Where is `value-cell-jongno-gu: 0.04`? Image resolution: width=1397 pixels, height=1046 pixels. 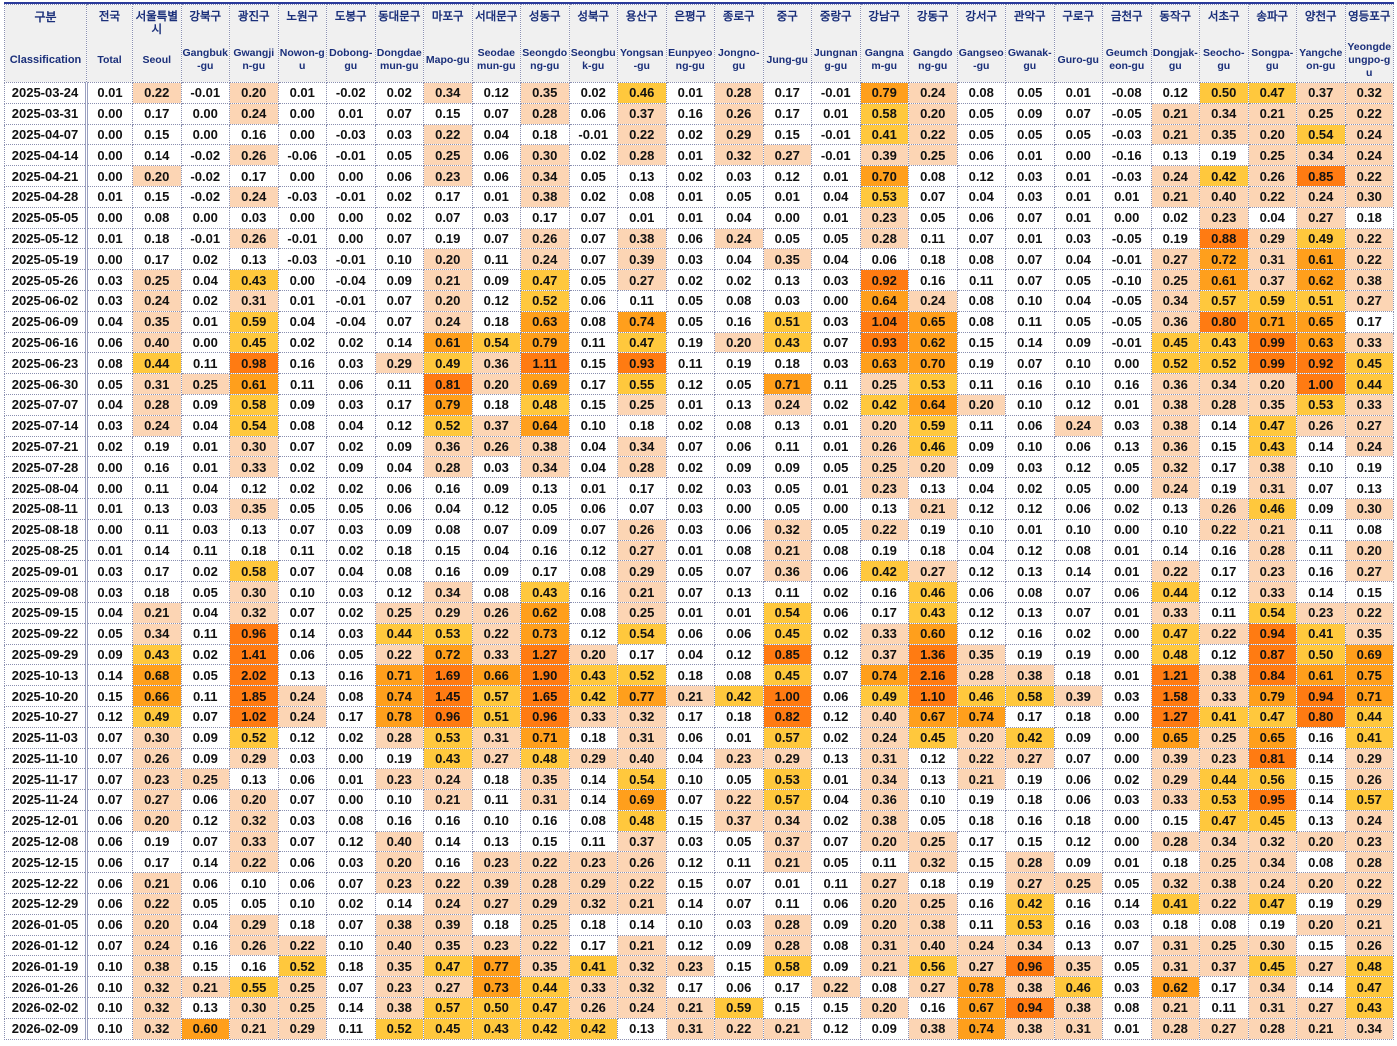 value-cell-jongno-gu: 0.04 is located at coordinates (739, 259).